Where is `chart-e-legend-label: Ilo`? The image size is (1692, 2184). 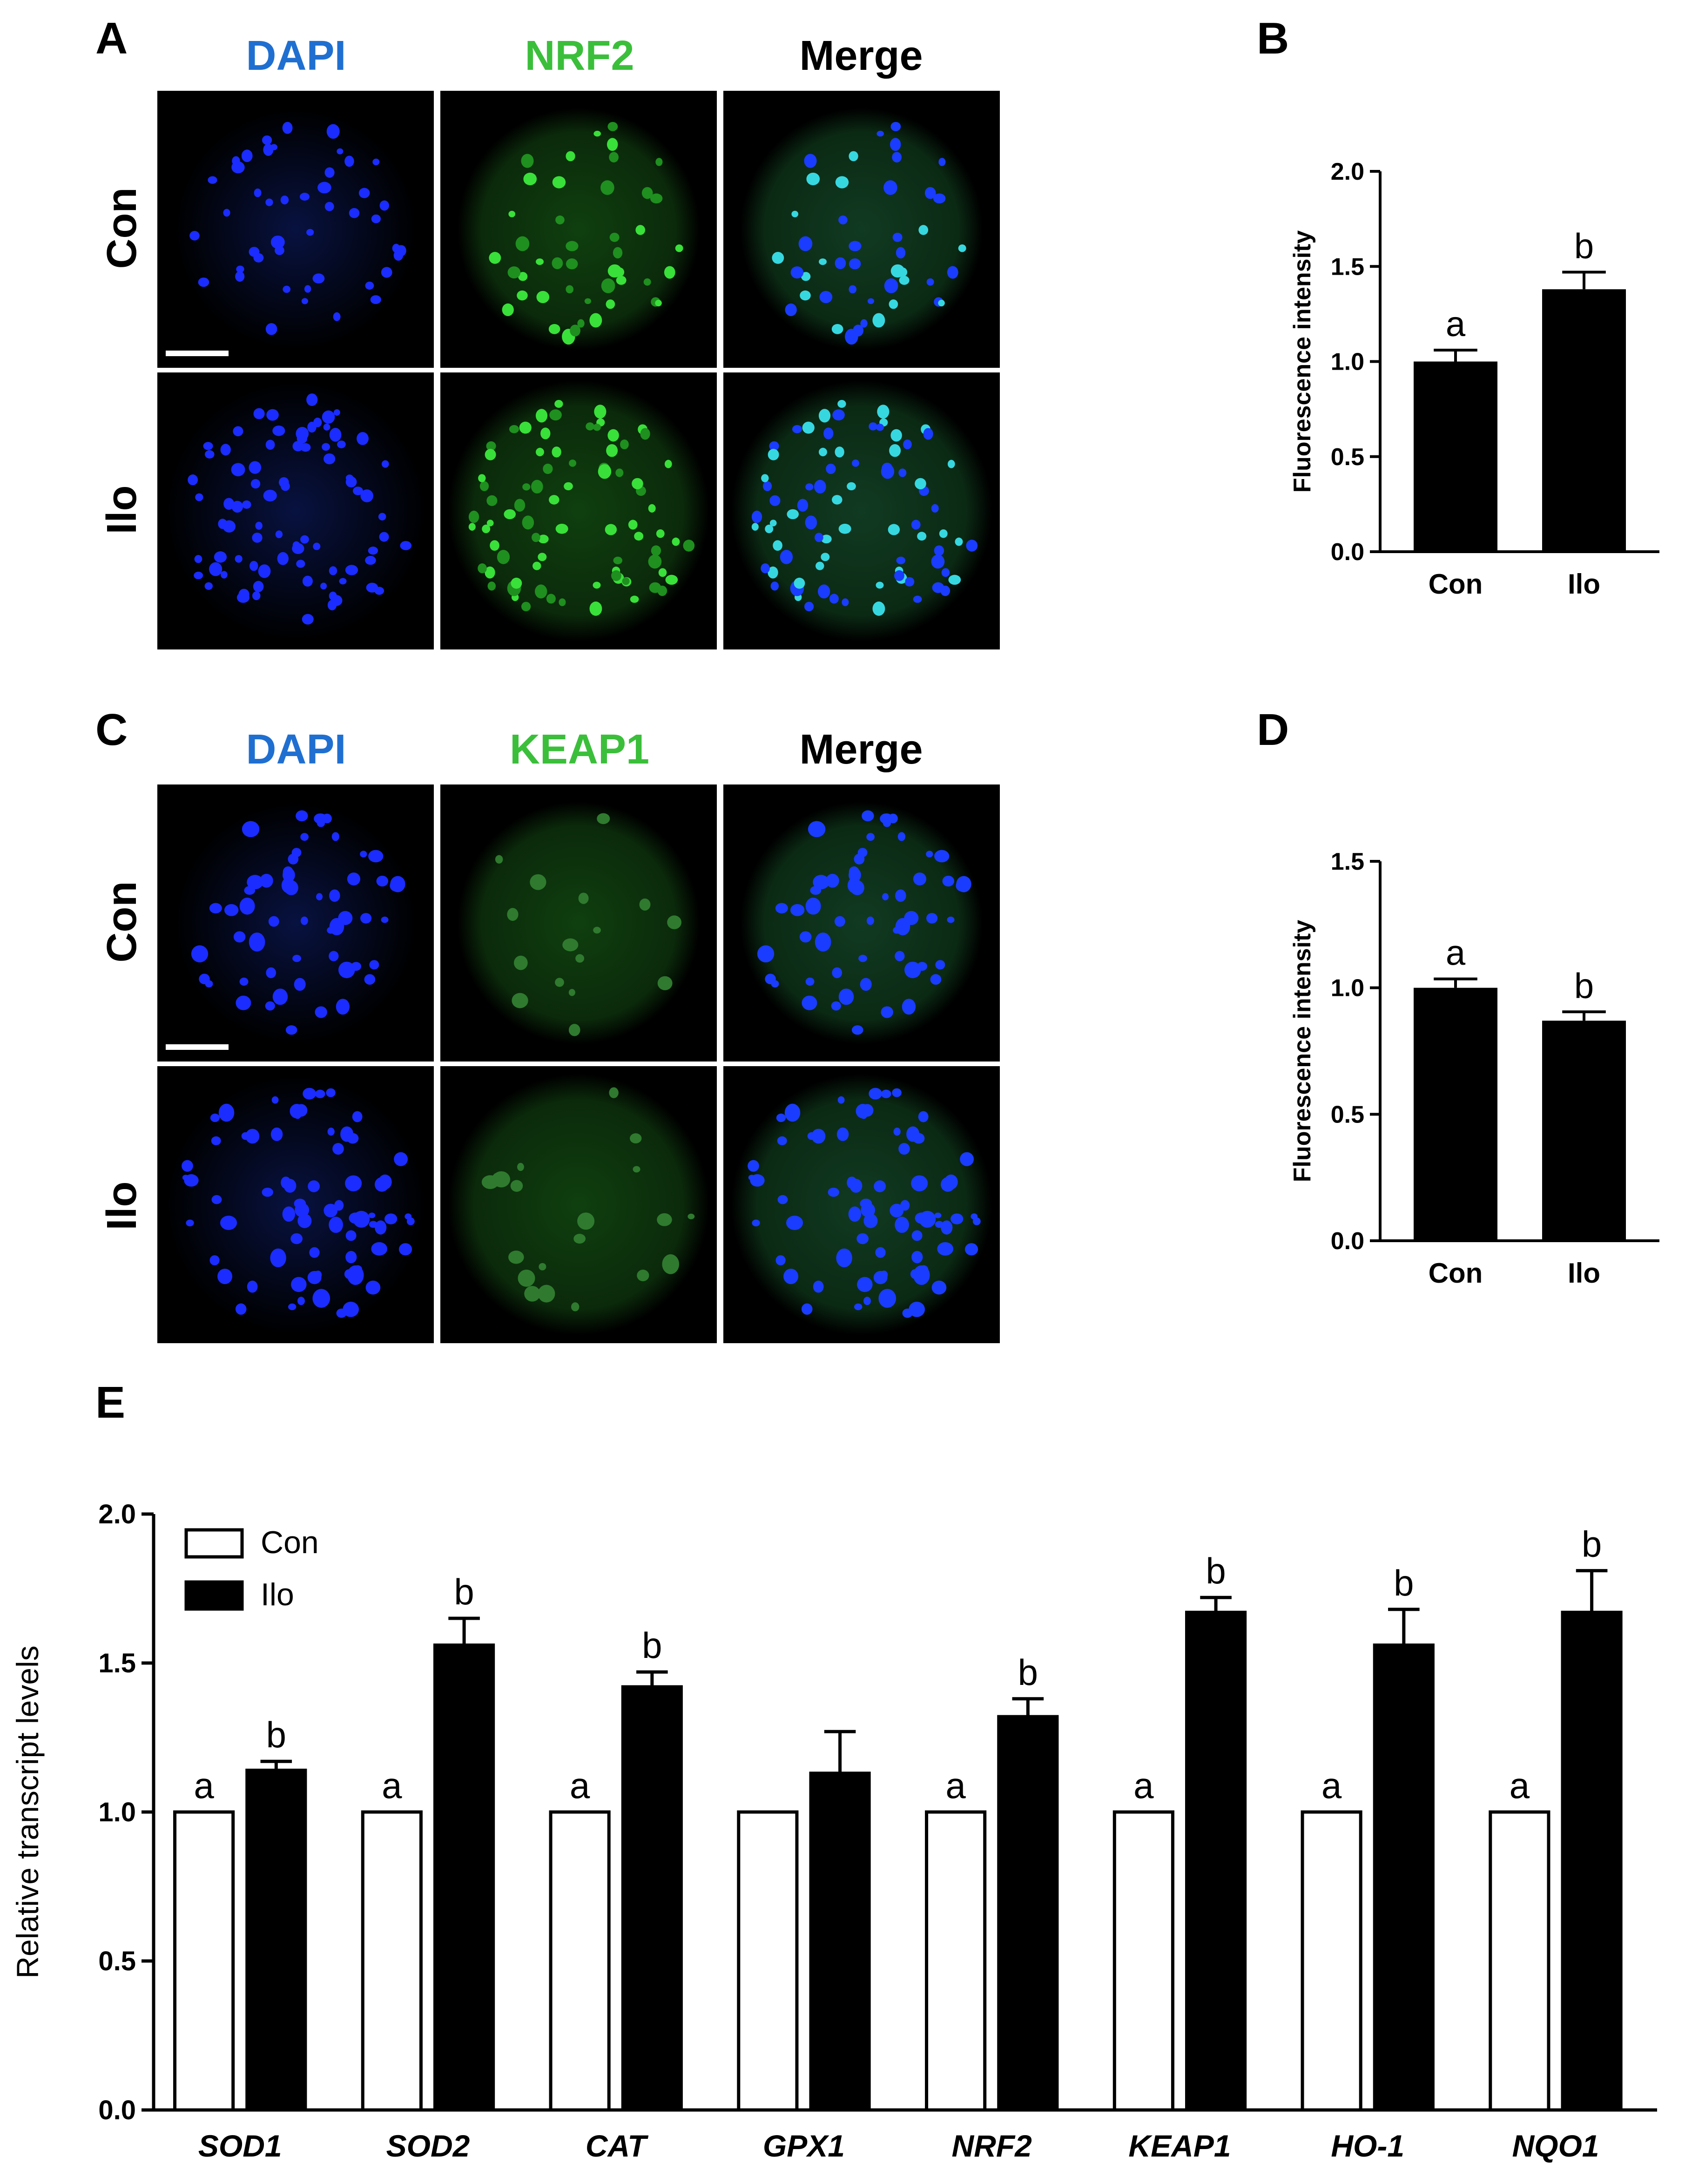
chart-e-legend-label: Ilo is located at coordinates (277, 1594).